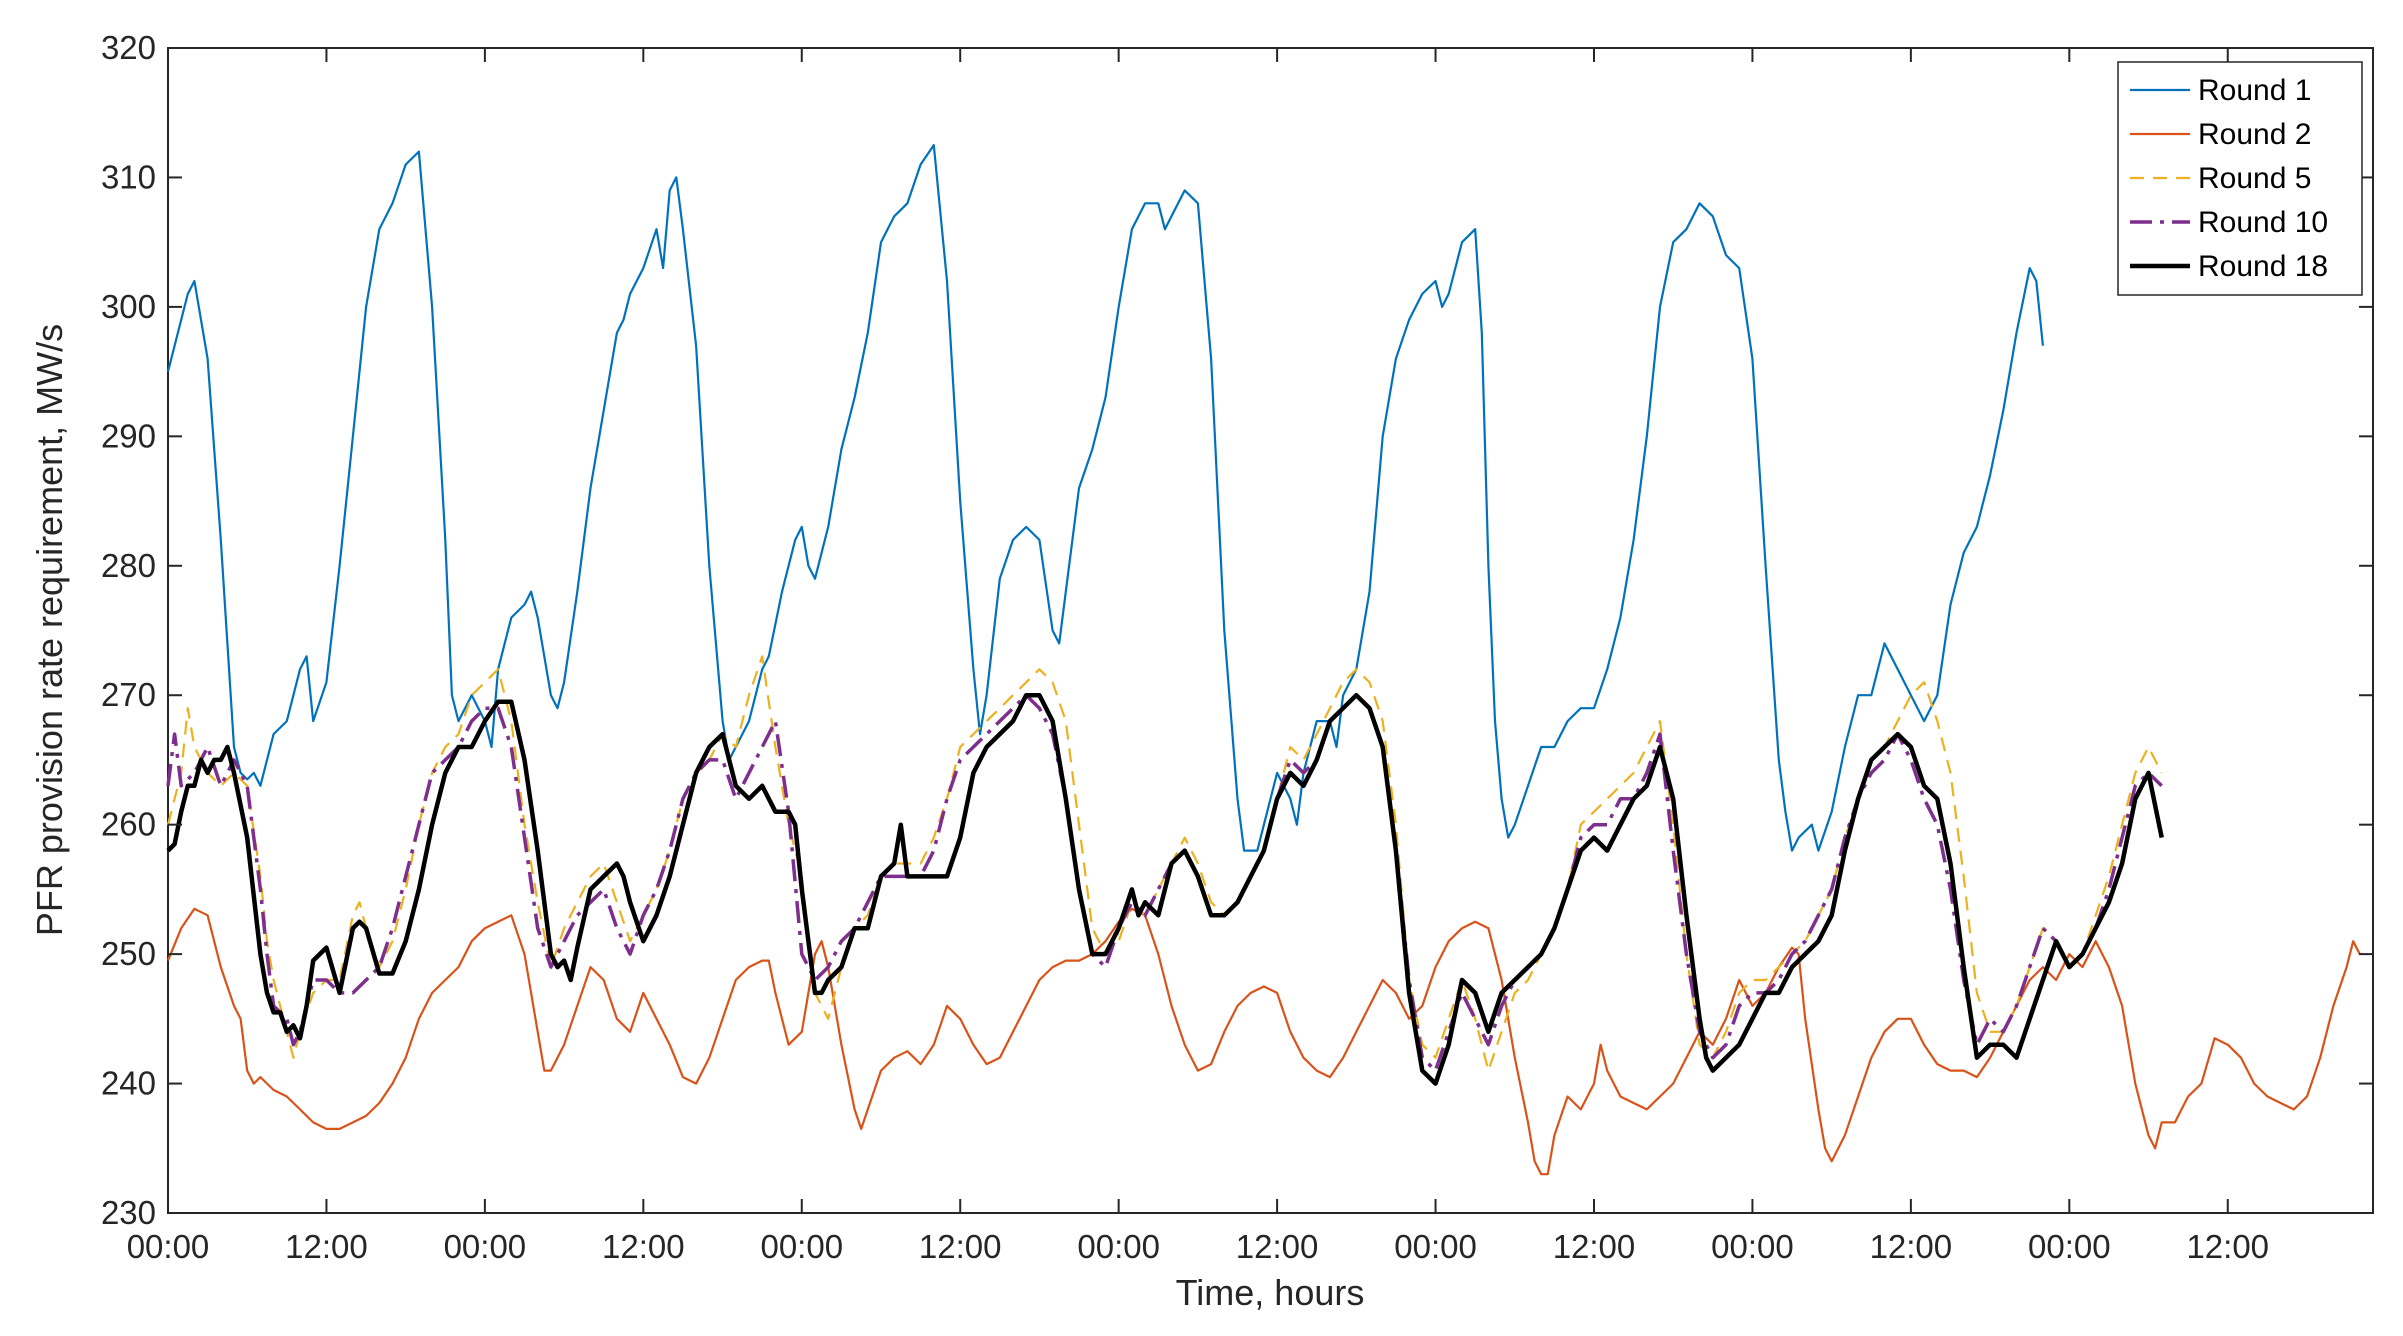 This screenshot has width=2403, height=1336. What do you see at coordinates (128, 1212) in the screenshot?
I see `y-tick-label: 230` at bounding box center [128, 1212].